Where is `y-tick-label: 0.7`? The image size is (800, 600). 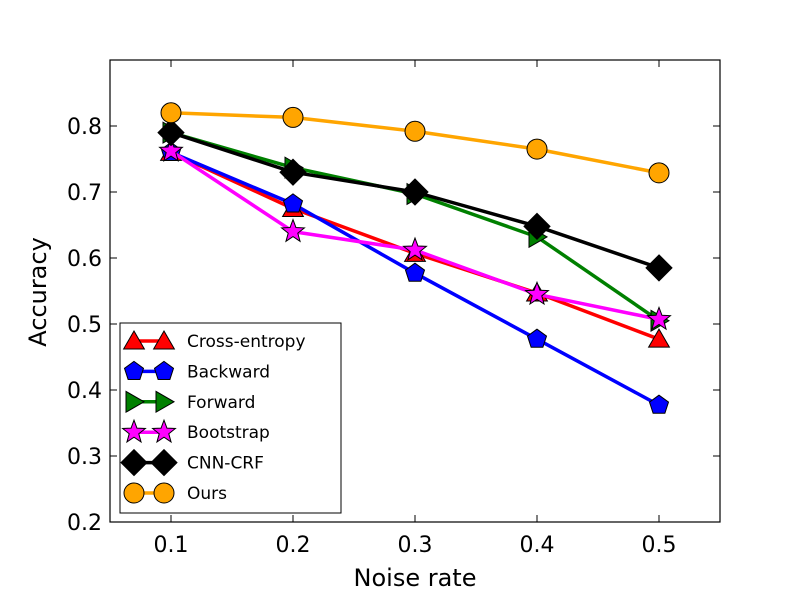
y-tick-label: 0.7 is located at coordinates (84, 193).